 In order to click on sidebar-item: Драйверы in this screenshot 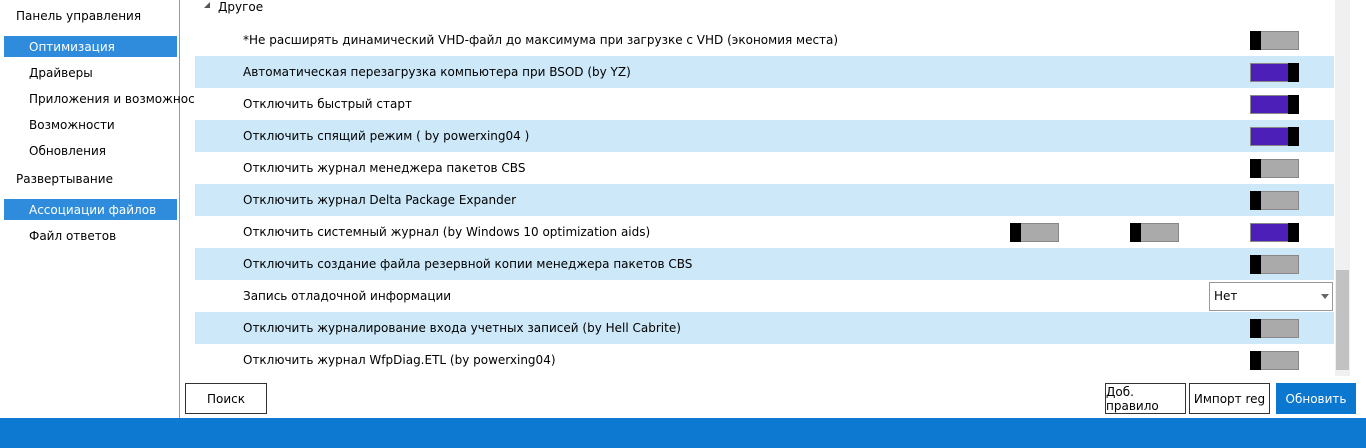, I will do `click(61, 73)`.